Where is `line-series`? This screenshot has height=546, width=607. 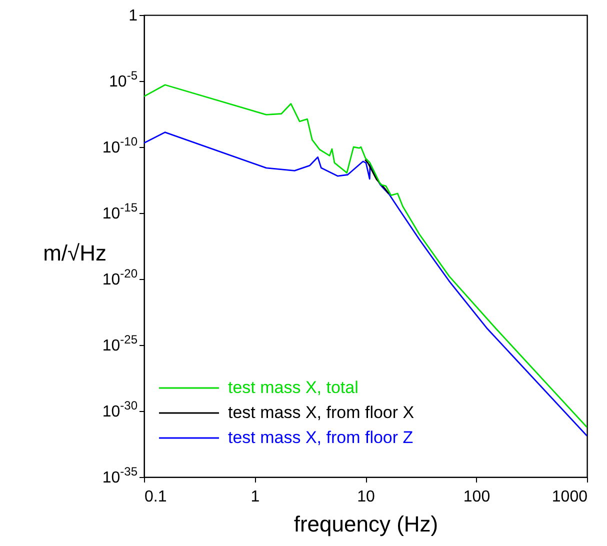
line-series is located at coordinates (377, 176).